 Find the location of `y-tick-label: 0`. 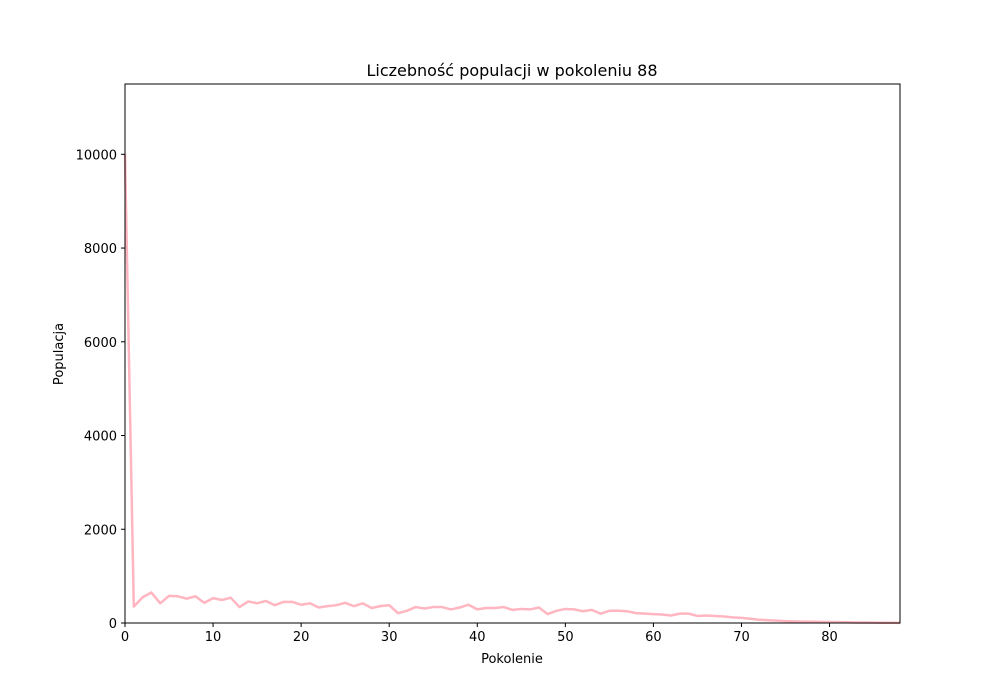

y-tick-label: 0 is located at coordinates (113, 624).